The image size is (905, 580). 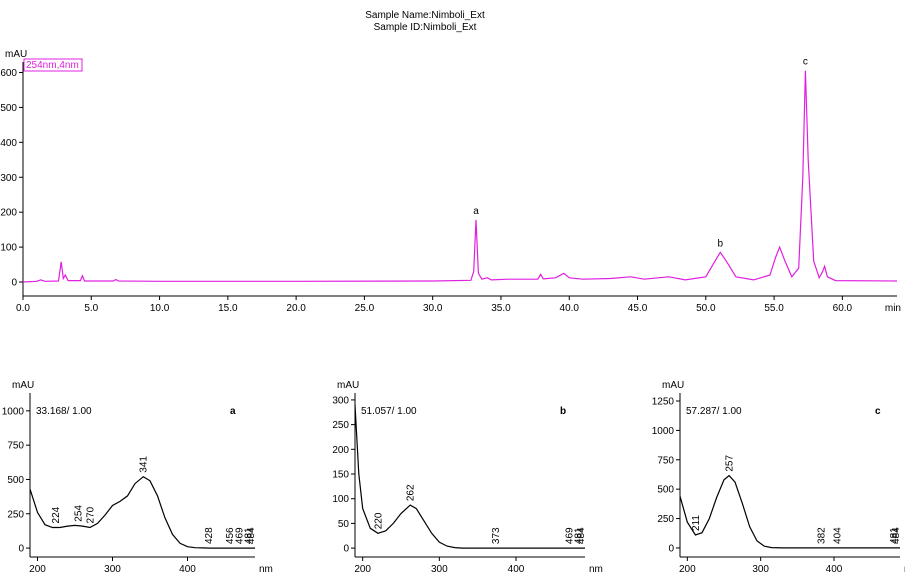 I want to click on x-tick-label: 15.0, so click(x=228, y=308).